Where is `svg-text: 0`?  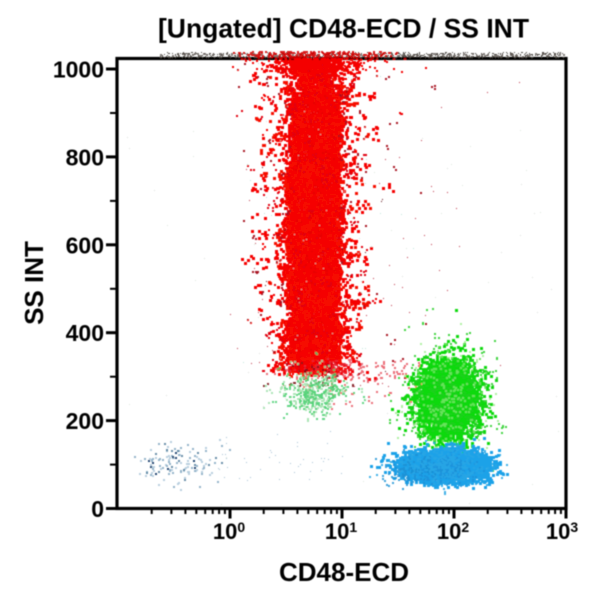 svg-text: 0 is located at coordinates (97, 509).